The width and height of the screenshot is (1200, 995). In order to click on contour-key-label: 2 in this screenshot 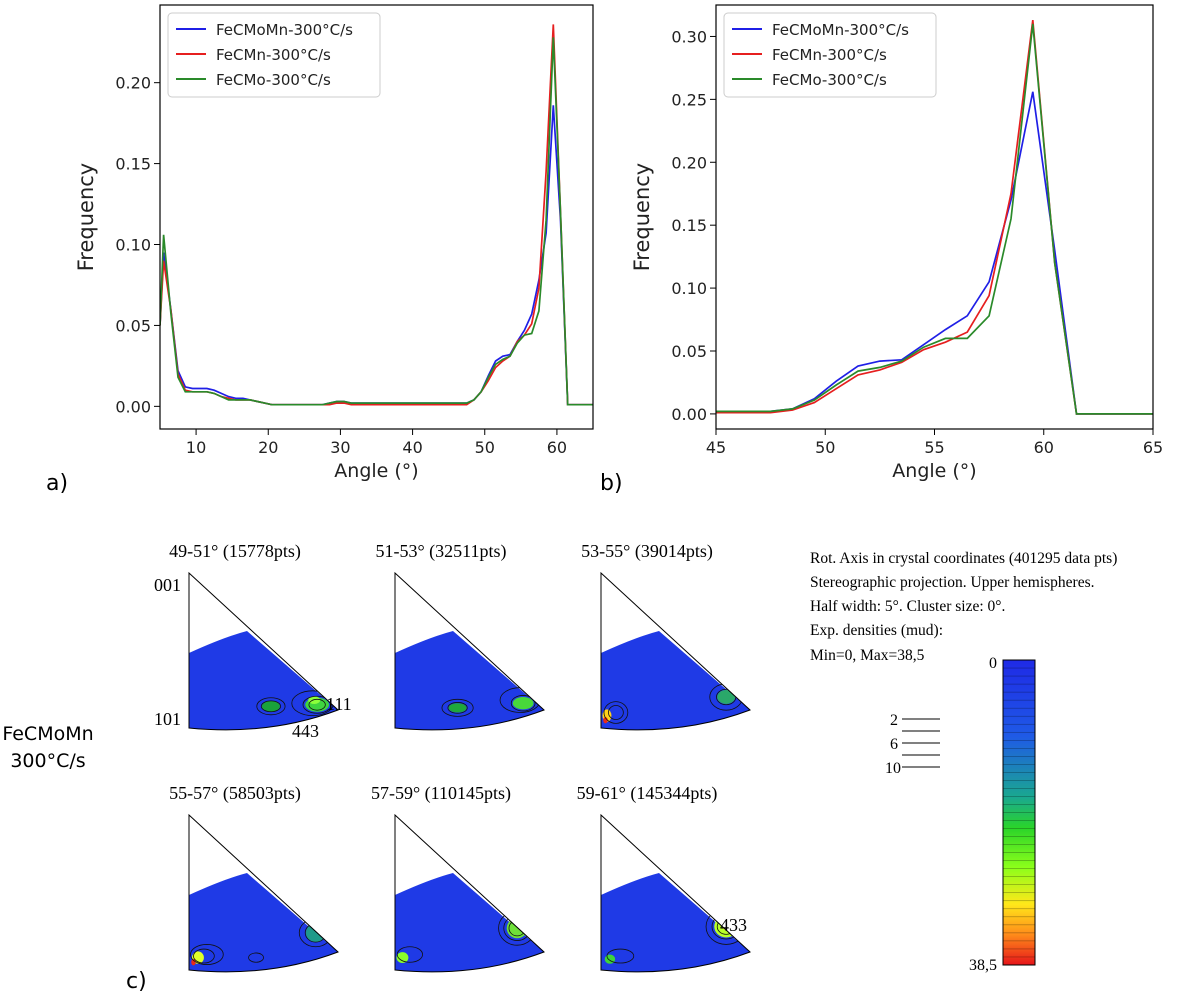, I will do `click(894, 720)`.